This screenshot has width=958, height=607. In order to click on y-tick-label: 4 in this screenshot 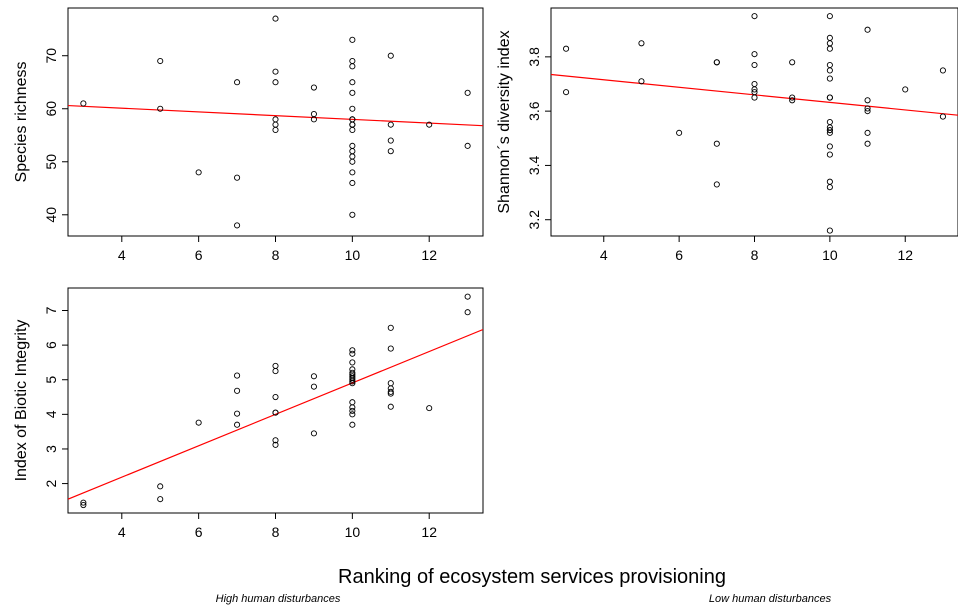, I will do `click(51, 414)`.